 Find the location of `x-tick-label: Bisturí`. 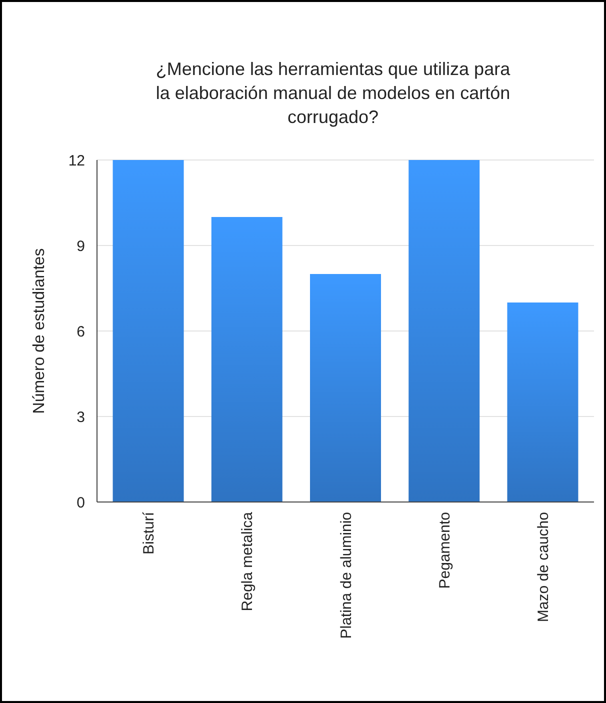

x-tick-label: Bisturí is located at coordinates (149, 533).